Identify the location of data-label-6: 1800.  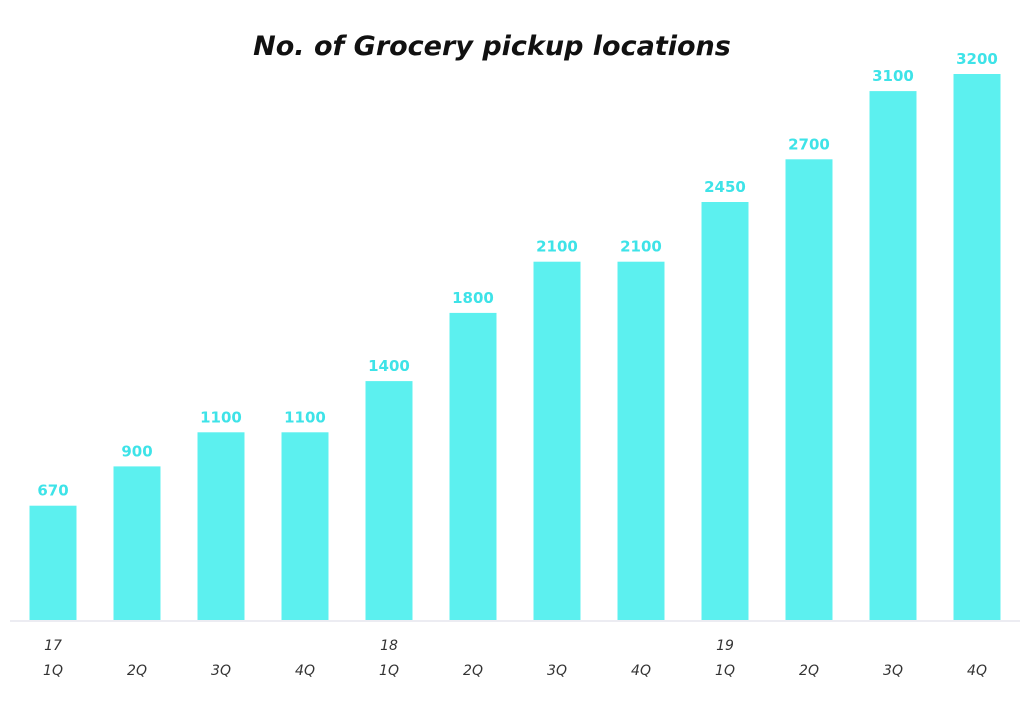
(473, 298).